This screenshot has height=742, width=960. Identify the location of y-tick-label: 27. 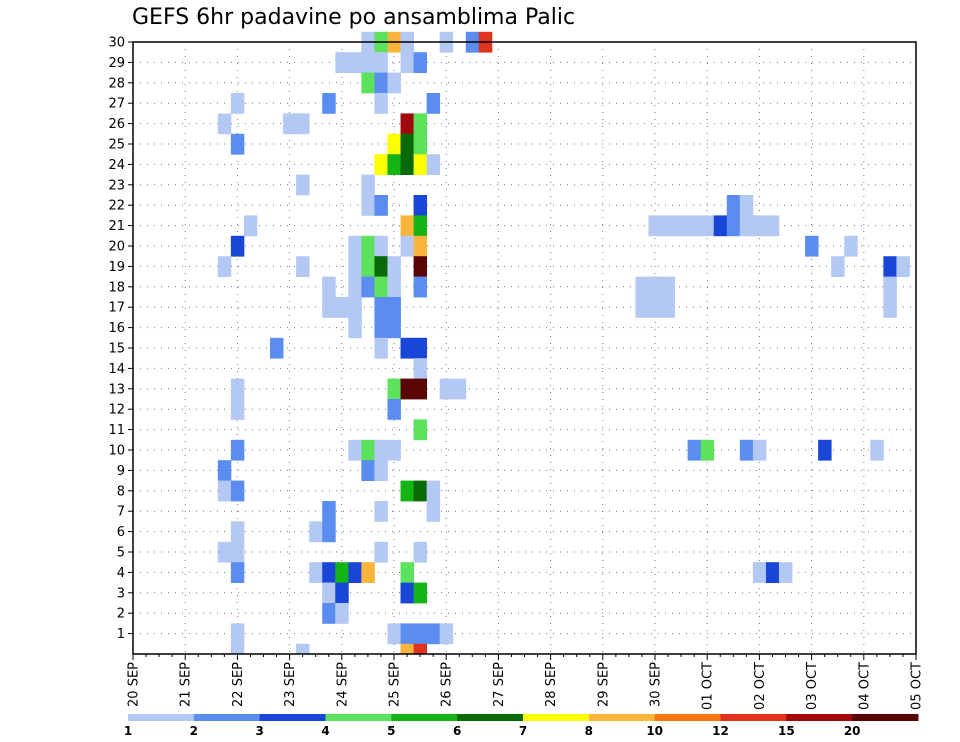
(116, 104).